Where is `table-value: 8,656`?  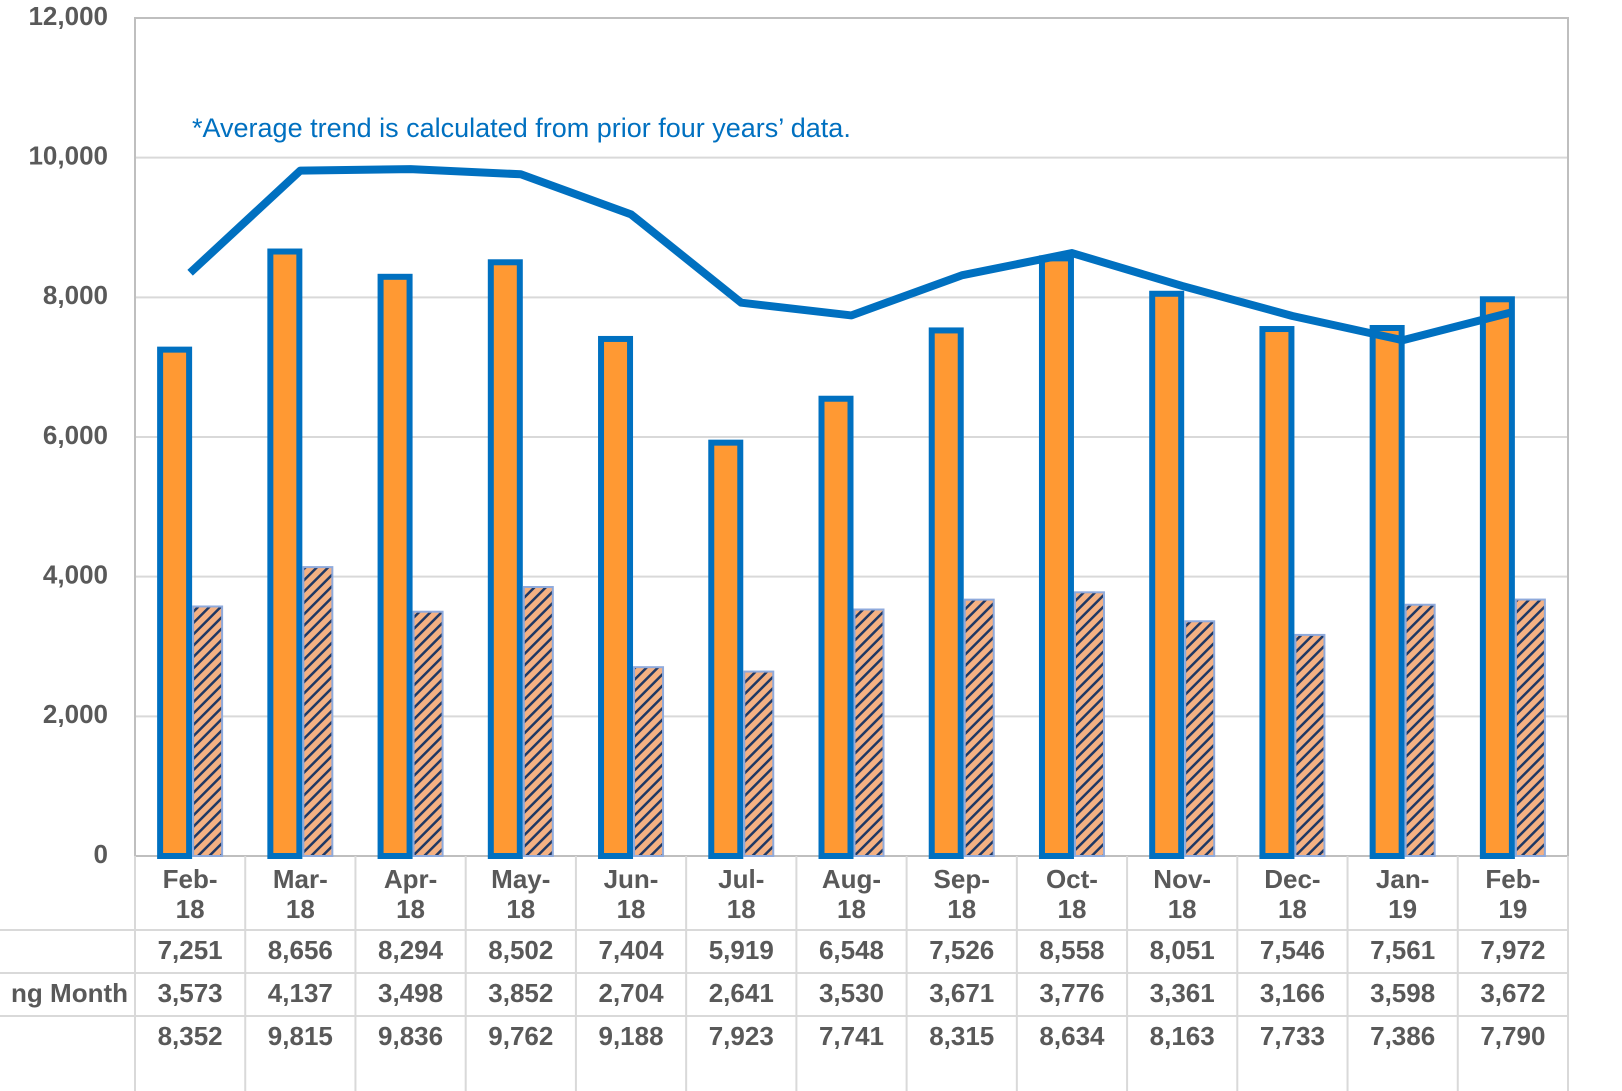
table-value: 8,656 is located at coordinates (300, 950).